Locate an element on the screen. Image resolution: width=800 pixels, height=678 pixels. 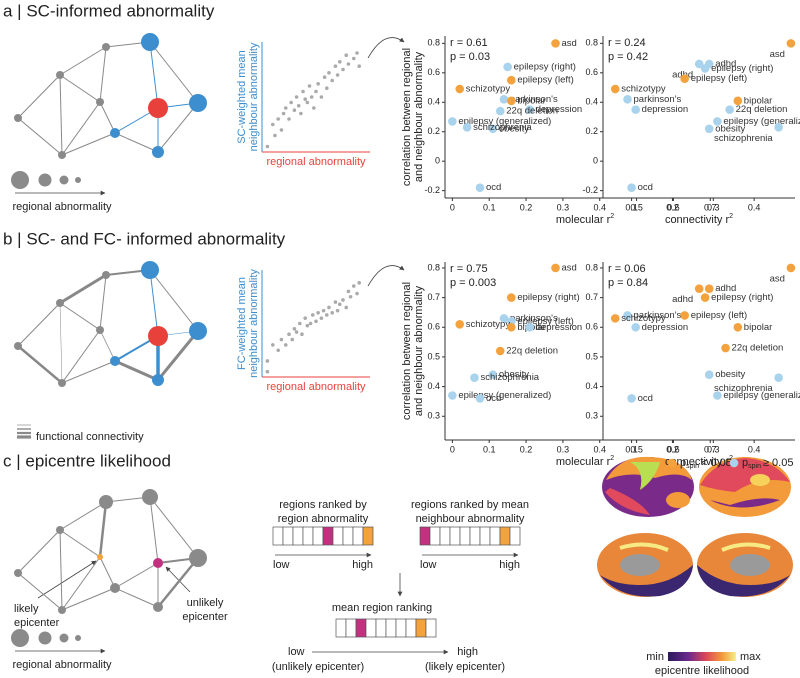
legend-condition: ≥ 0.05 is located at coordinates (778, 463).